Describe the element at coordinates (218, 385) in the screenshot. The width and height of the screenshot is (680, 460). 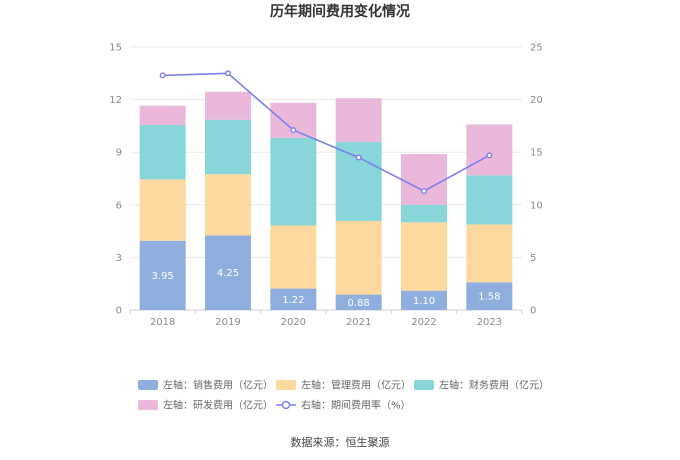
I see `legend-label: 左轴：销售费用（亿元）` at that location.